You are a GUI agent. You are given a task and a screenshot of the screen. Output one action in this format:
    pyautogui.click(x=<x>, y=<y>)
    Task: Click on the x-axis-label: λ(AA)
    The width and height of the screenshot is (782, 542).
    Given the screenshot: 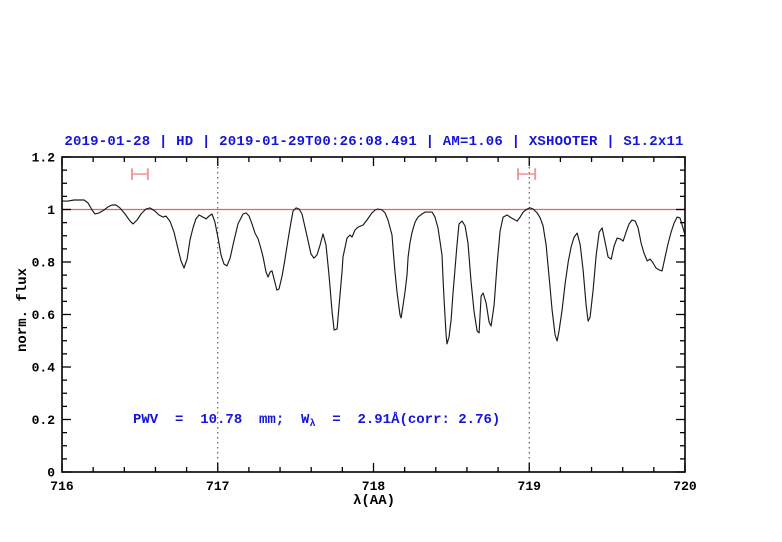 What is the action you would take?
    pyautogui.click(x=373, y=501)
    